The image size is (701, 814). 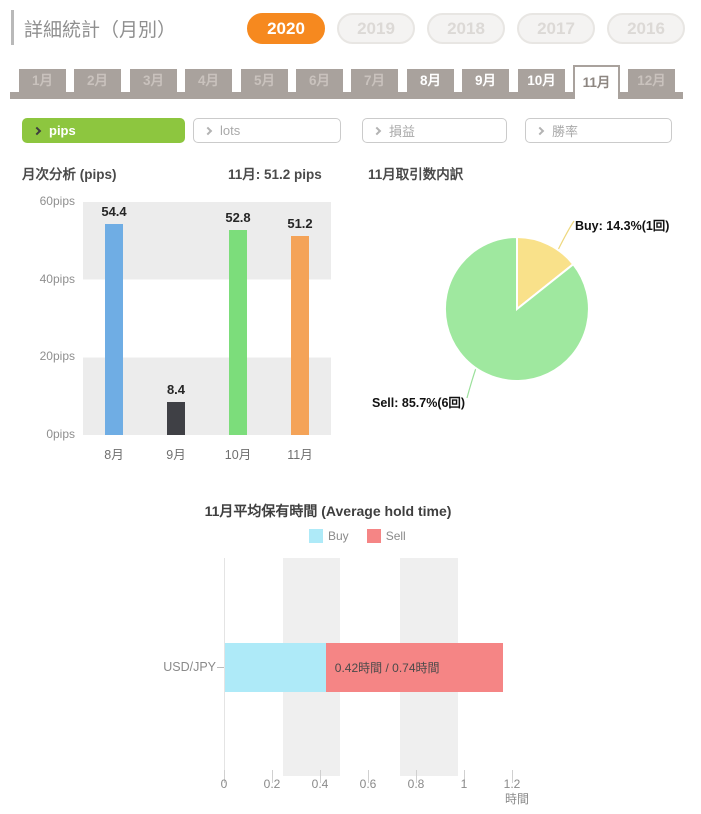 I want to click on filter-pips-label: pips, so click(x=62, y=130).